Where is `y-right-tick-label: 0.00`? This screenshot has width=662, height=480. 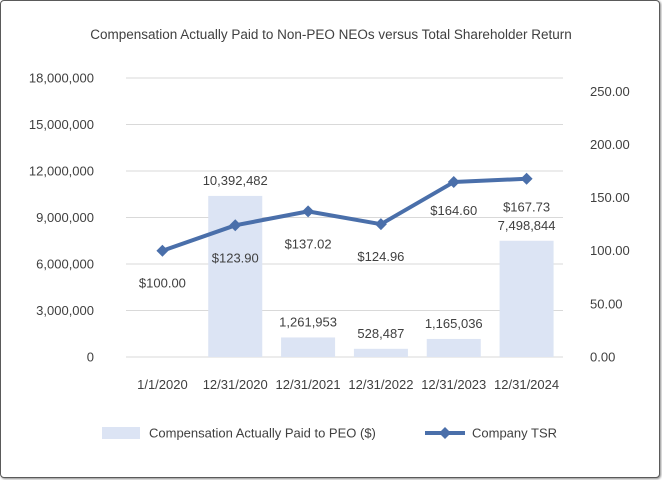 y-right-tick-label: 0.00 is located at coordinates (602, 357).